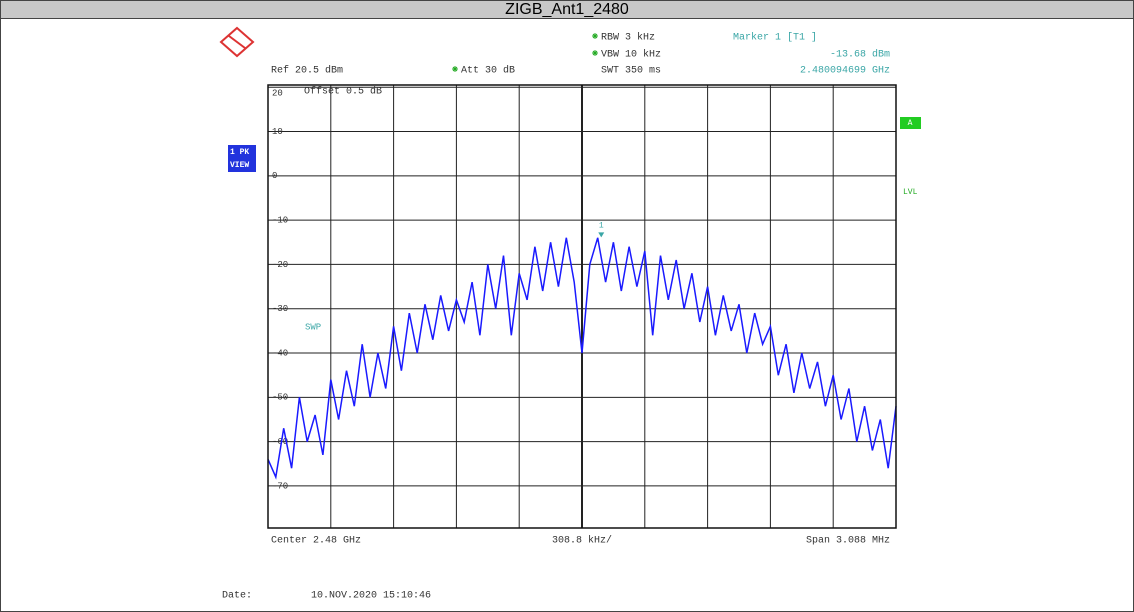  Describe the element at coordinates (313, 327) in the screenshot. I see `swp: SWP` at that location.